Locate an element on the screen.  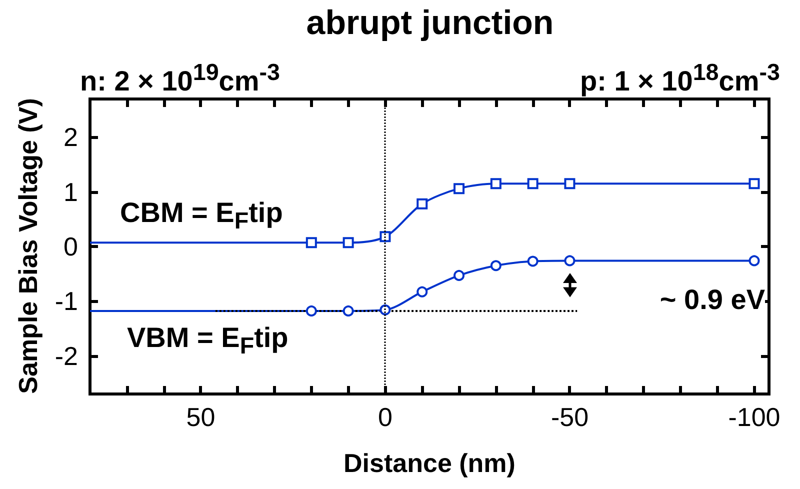
y-tick-label: -1 is located at coordinates (66, 301).